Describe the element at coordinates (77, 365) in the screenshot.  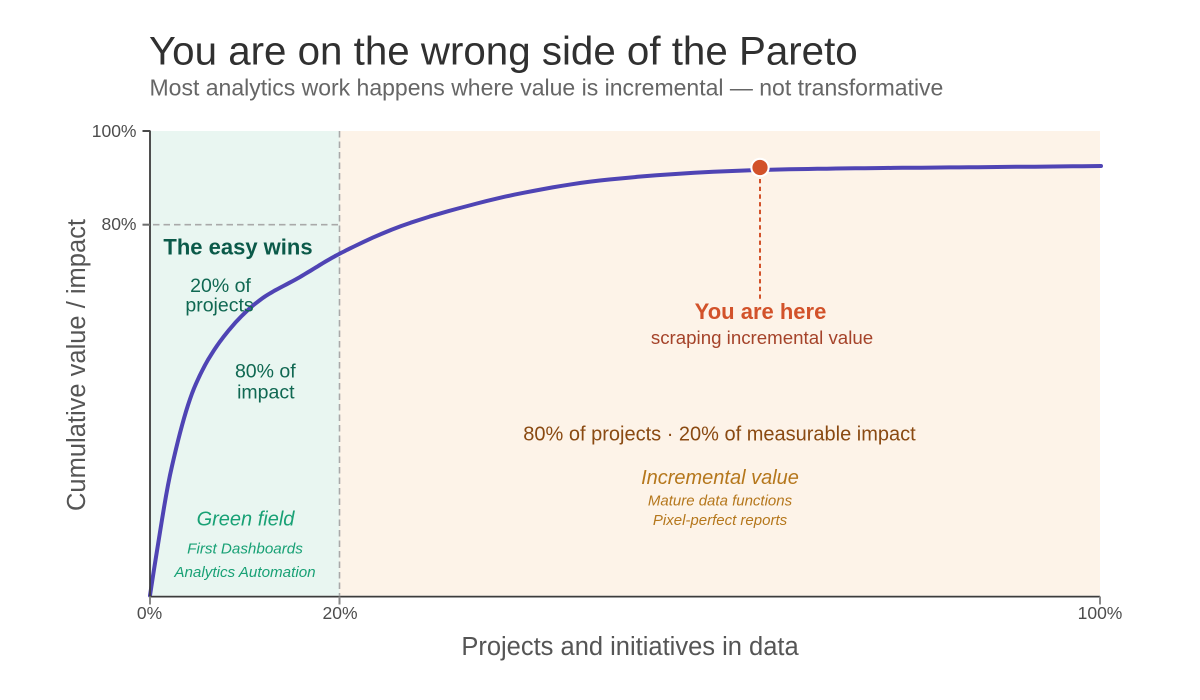
I see `svg-text: Cumulative value / impact` at that location.